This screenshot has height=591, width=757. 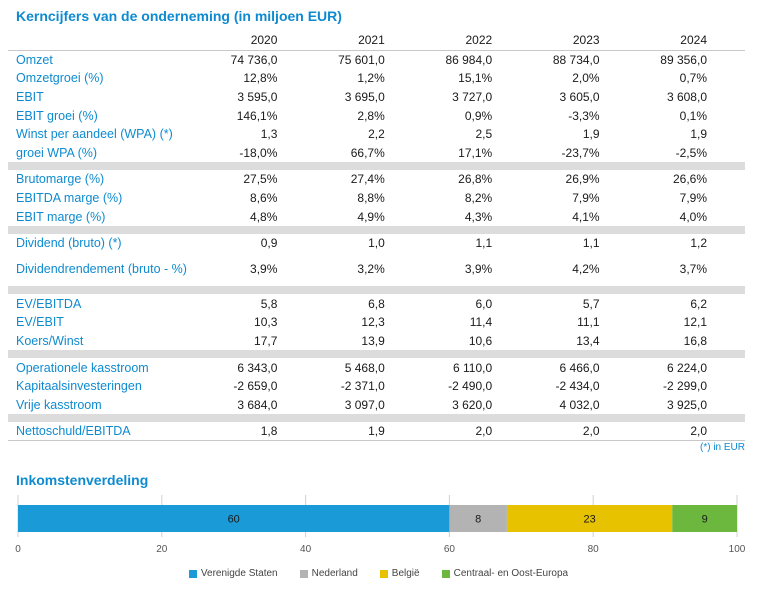 What do you see at coordinates (472, 404) in the screenshot?
I see `cell-value: 3 620,0` at bounding box center [472, 404].